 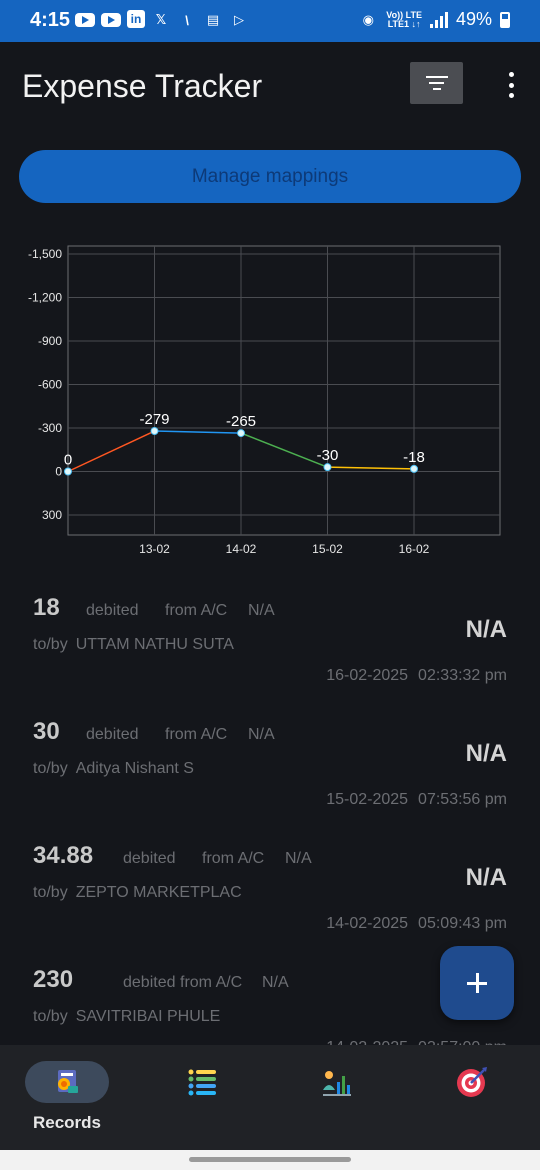 I want to click on record-amount: 230, so click(x=53, y=979).